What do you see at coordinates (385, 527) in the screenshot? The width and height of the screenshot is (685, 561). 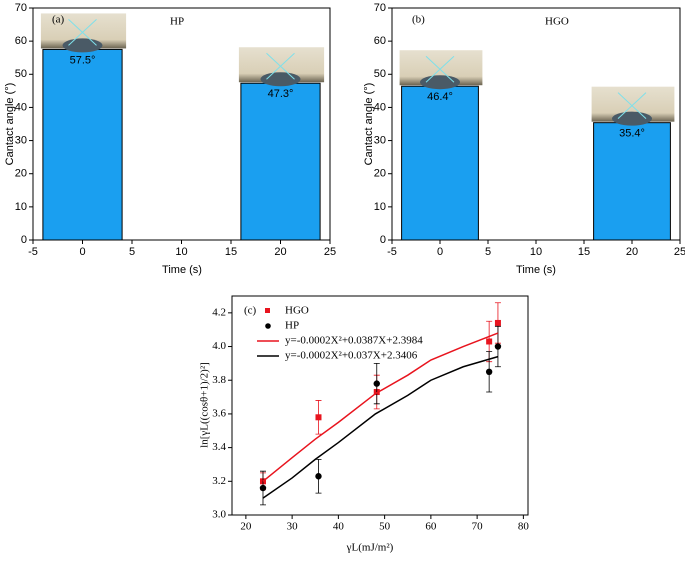 I see `x-tick-label: 50` at bounding box center [385, 527].